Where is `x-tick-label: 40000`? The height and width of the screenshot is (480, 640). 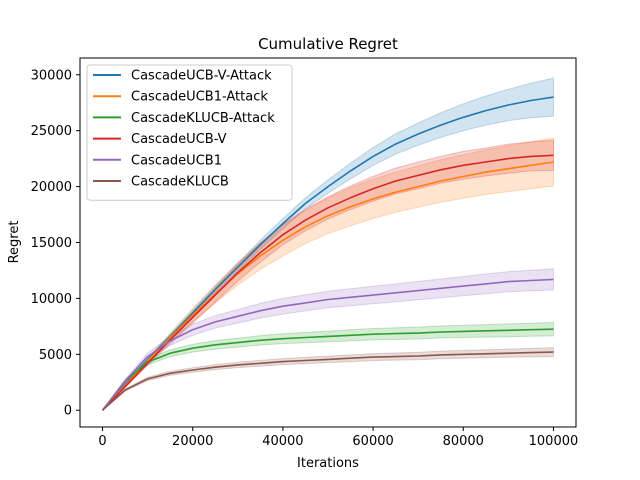
x-tick-label: 40000 is located at coordinates (282, 441).